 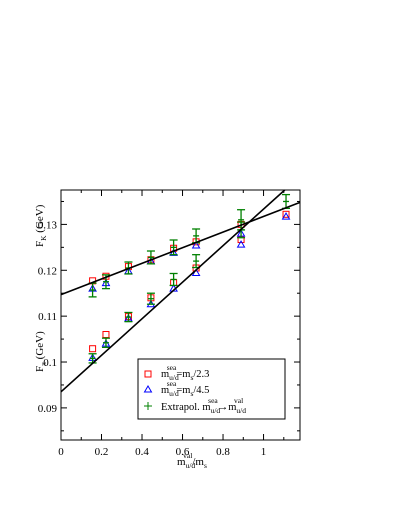 I want to click on y-tick-label: 0.1, so click(x=50, y=363).